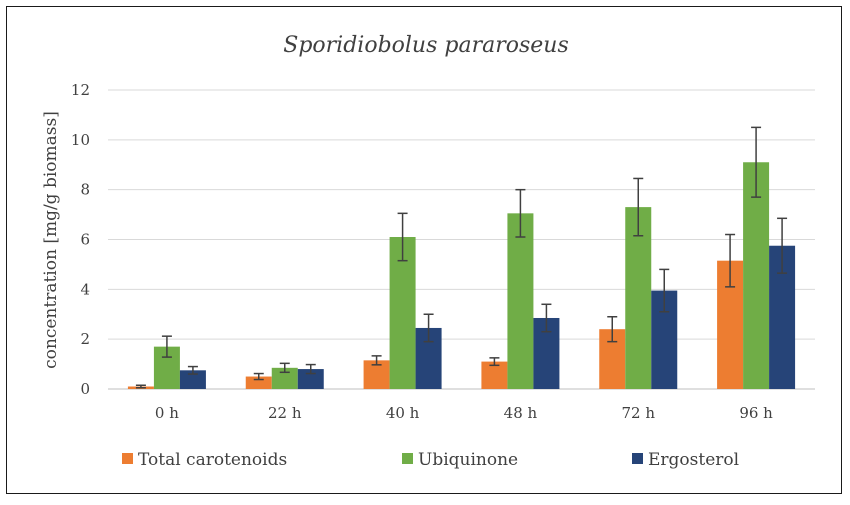  Describe the element at coordinates (51, 240) in the screenshot. I see `y-axis-label: concentration [mg/g biomass]` at that location.